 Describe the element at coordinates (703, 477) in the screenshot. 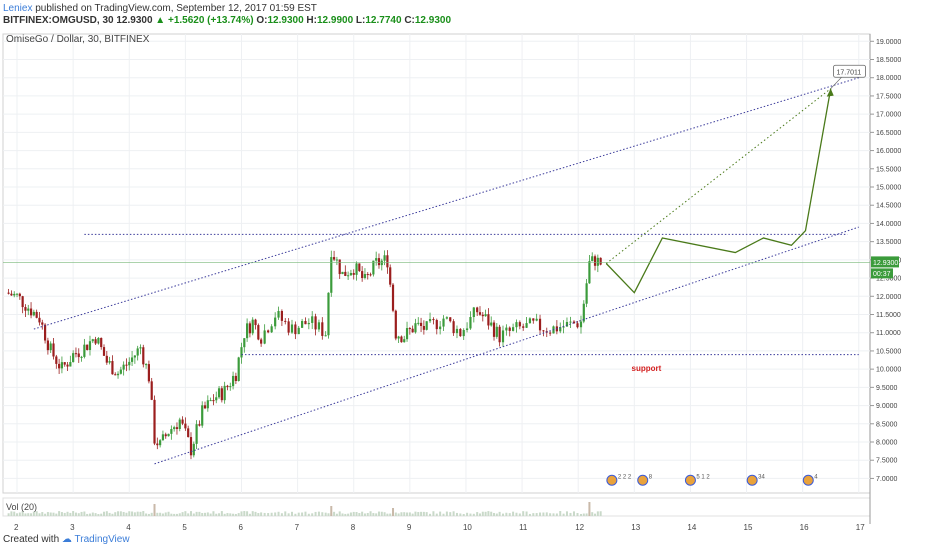

I see `event-count: 5 1 2` at that location.